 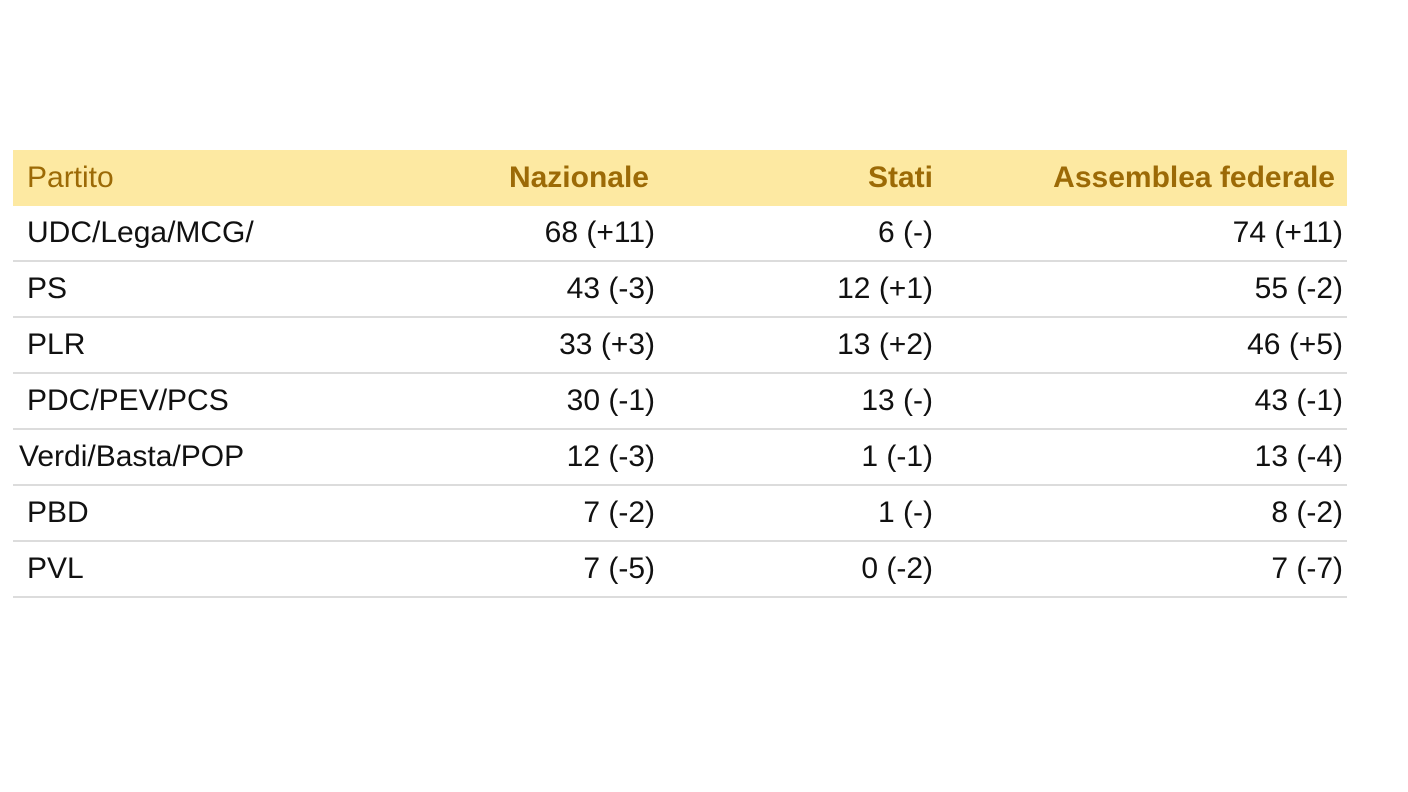 What do you see at coordinates (55, 568) in the screenshot?
I see `party-cell: PVL` at bounding box center [55, 568].